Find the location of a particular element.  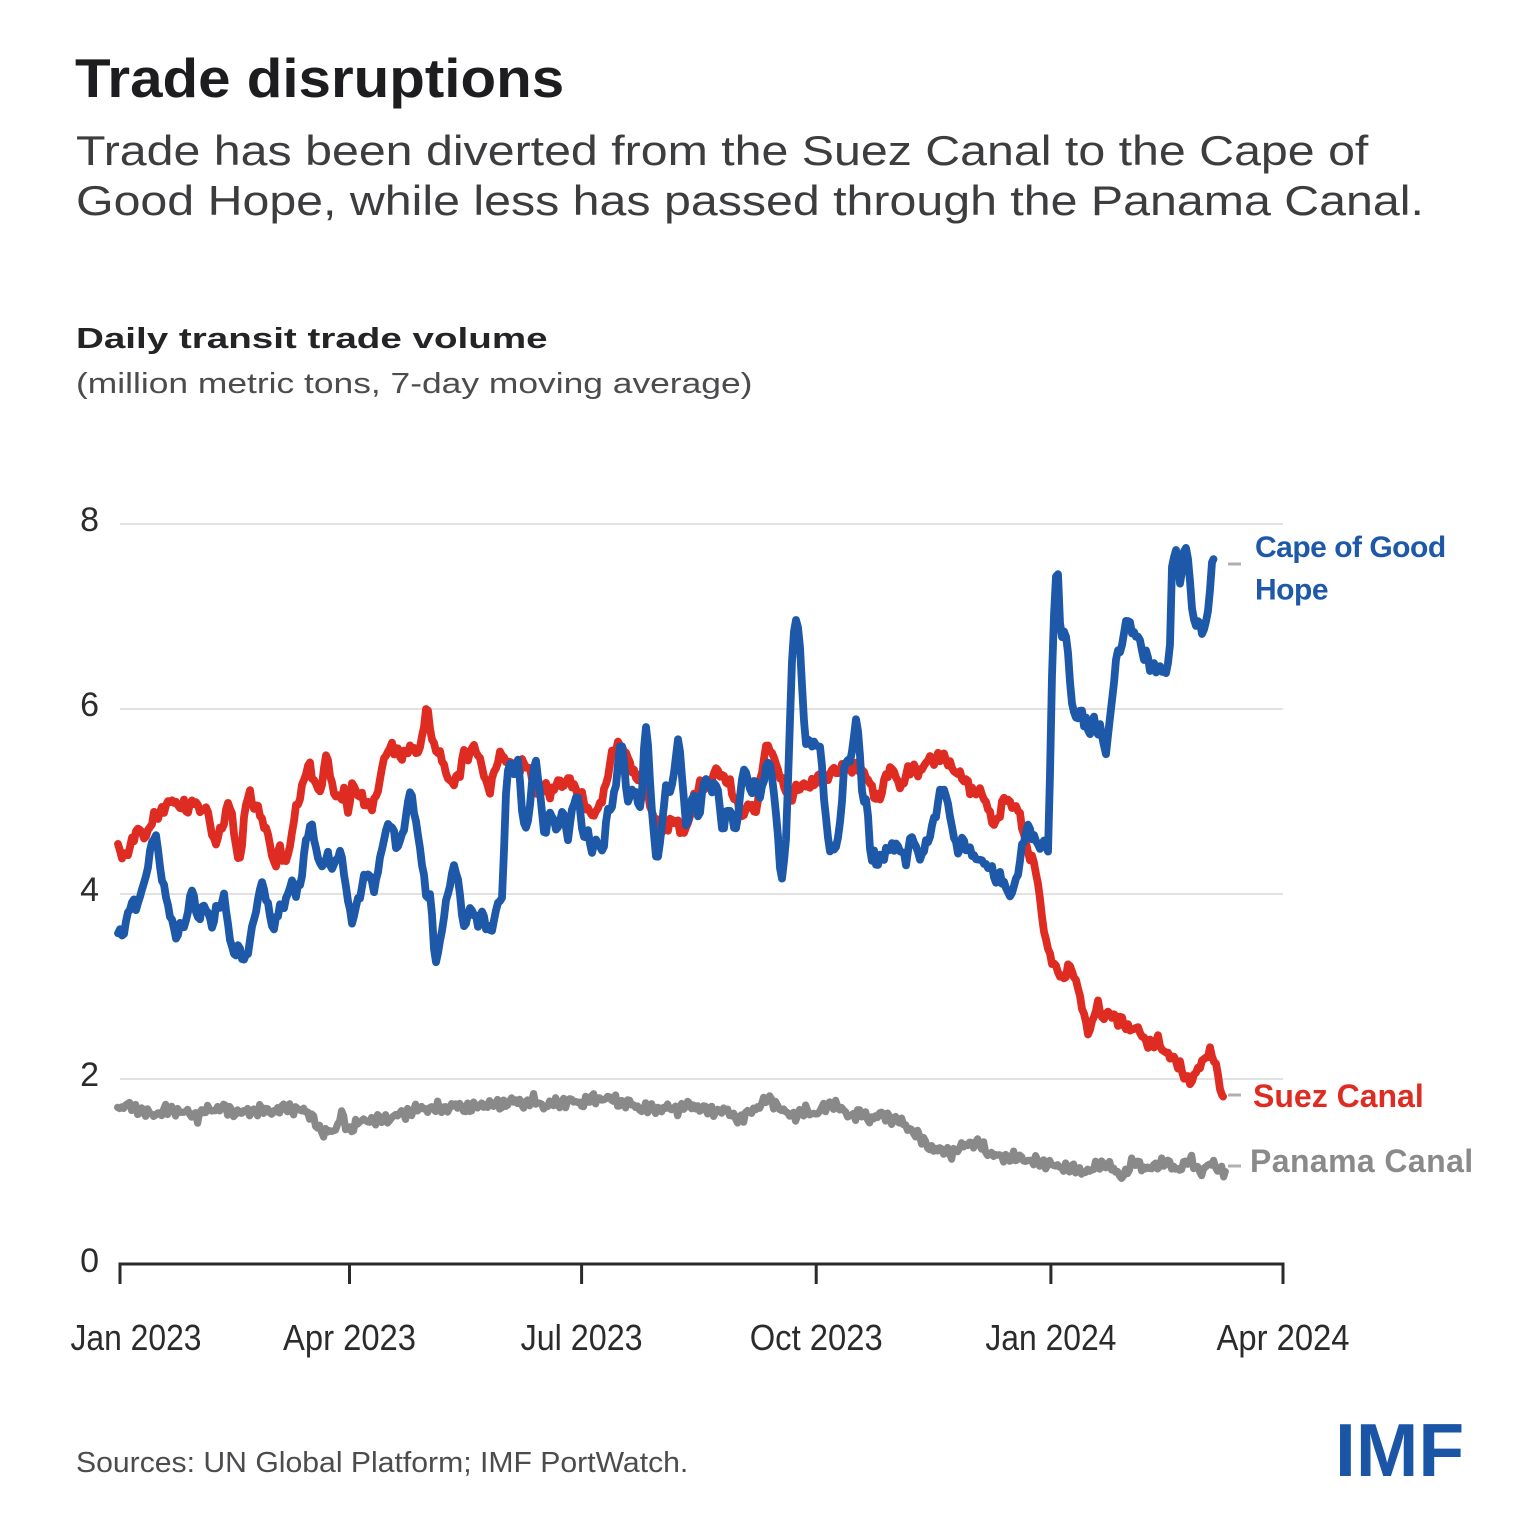

svg-text: 2 is located at coordinates (89, 1075).